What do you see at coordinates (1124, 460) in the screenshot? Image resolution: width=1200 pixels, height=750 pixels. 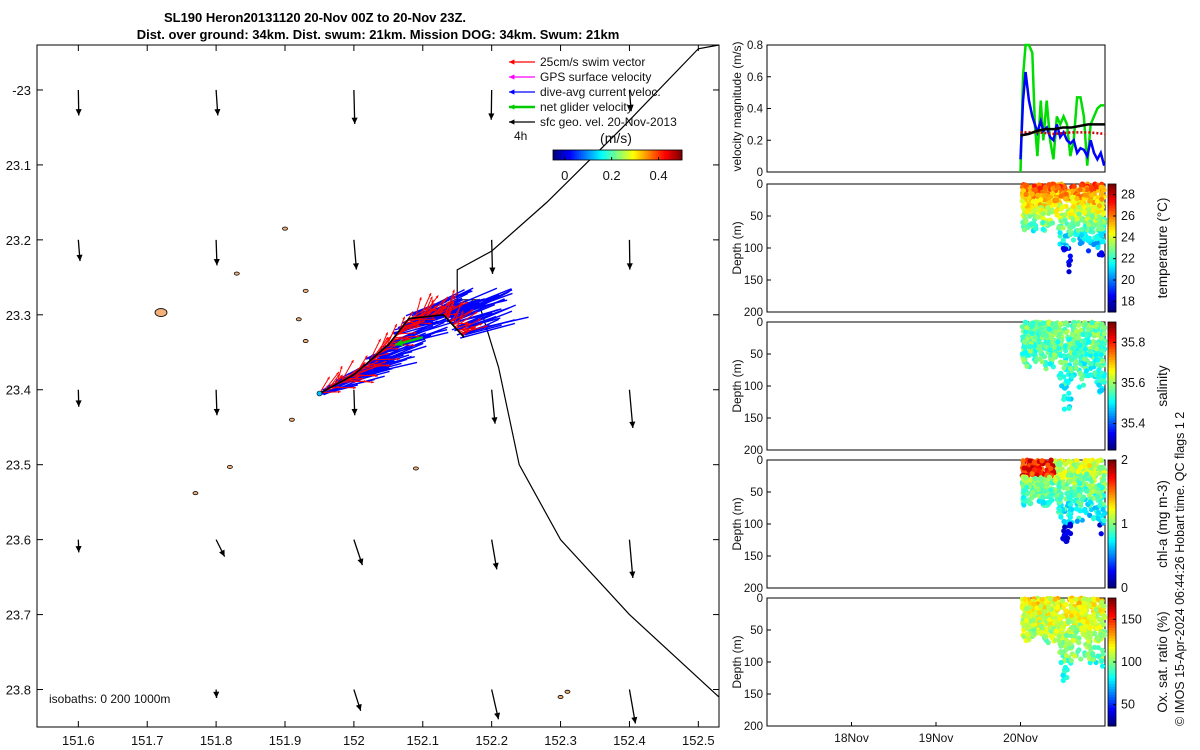 I see `profile-colorbar-tick-label: 2` at bounding box center [1124, 460].